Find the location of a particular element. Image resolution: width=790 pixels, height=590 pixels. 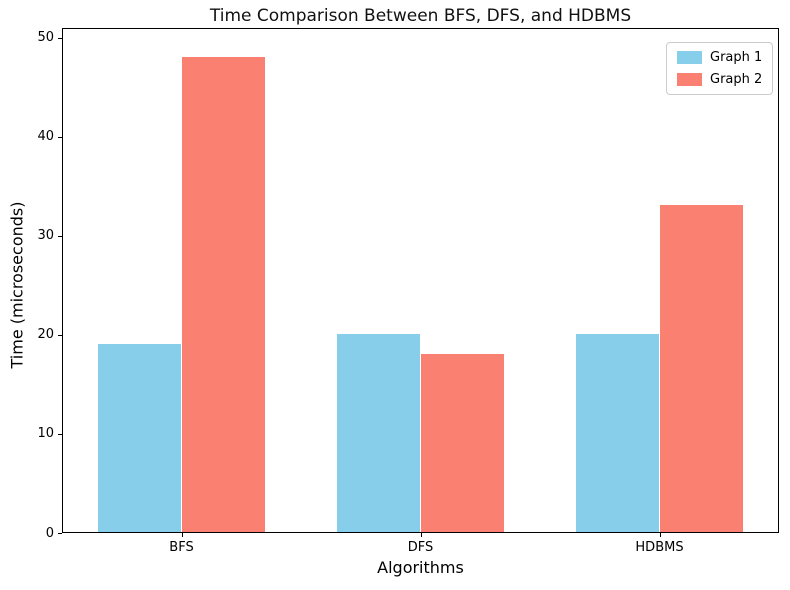

legend-swatch-graph-2-icon is located at coordinates (689, 79).